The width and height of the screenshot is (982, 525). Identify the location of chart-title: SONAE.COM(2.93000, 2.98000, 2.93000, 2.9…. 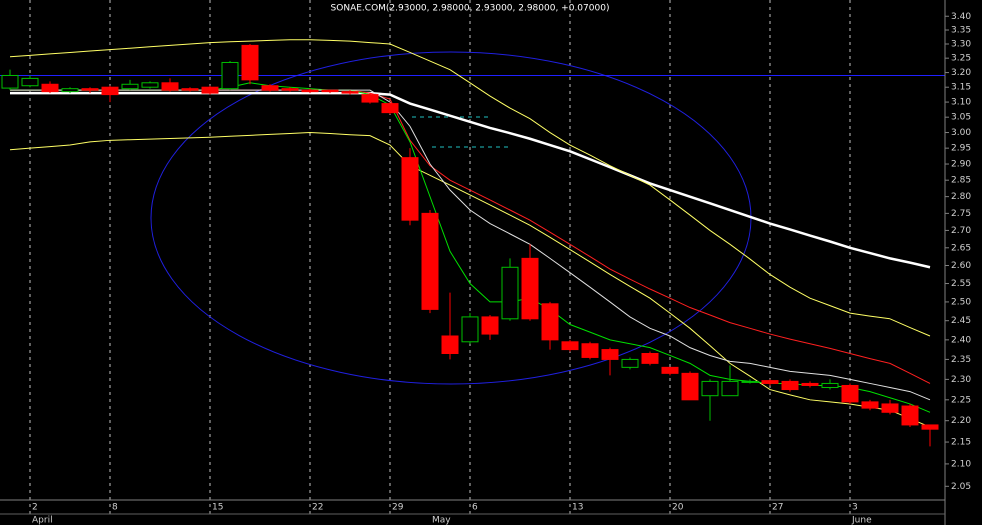
(470, 9).